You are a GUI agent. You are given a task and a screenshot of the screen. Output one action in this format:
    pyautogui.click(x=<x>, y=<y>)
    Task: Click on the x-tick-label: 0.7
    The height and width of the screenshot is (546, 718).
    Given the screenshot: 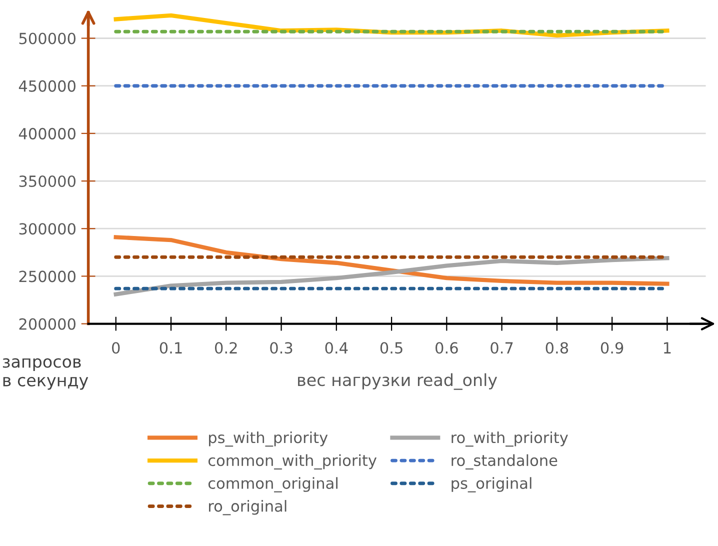 What is the action you would take?
    pyautogui.click(x=501, y=348)
    